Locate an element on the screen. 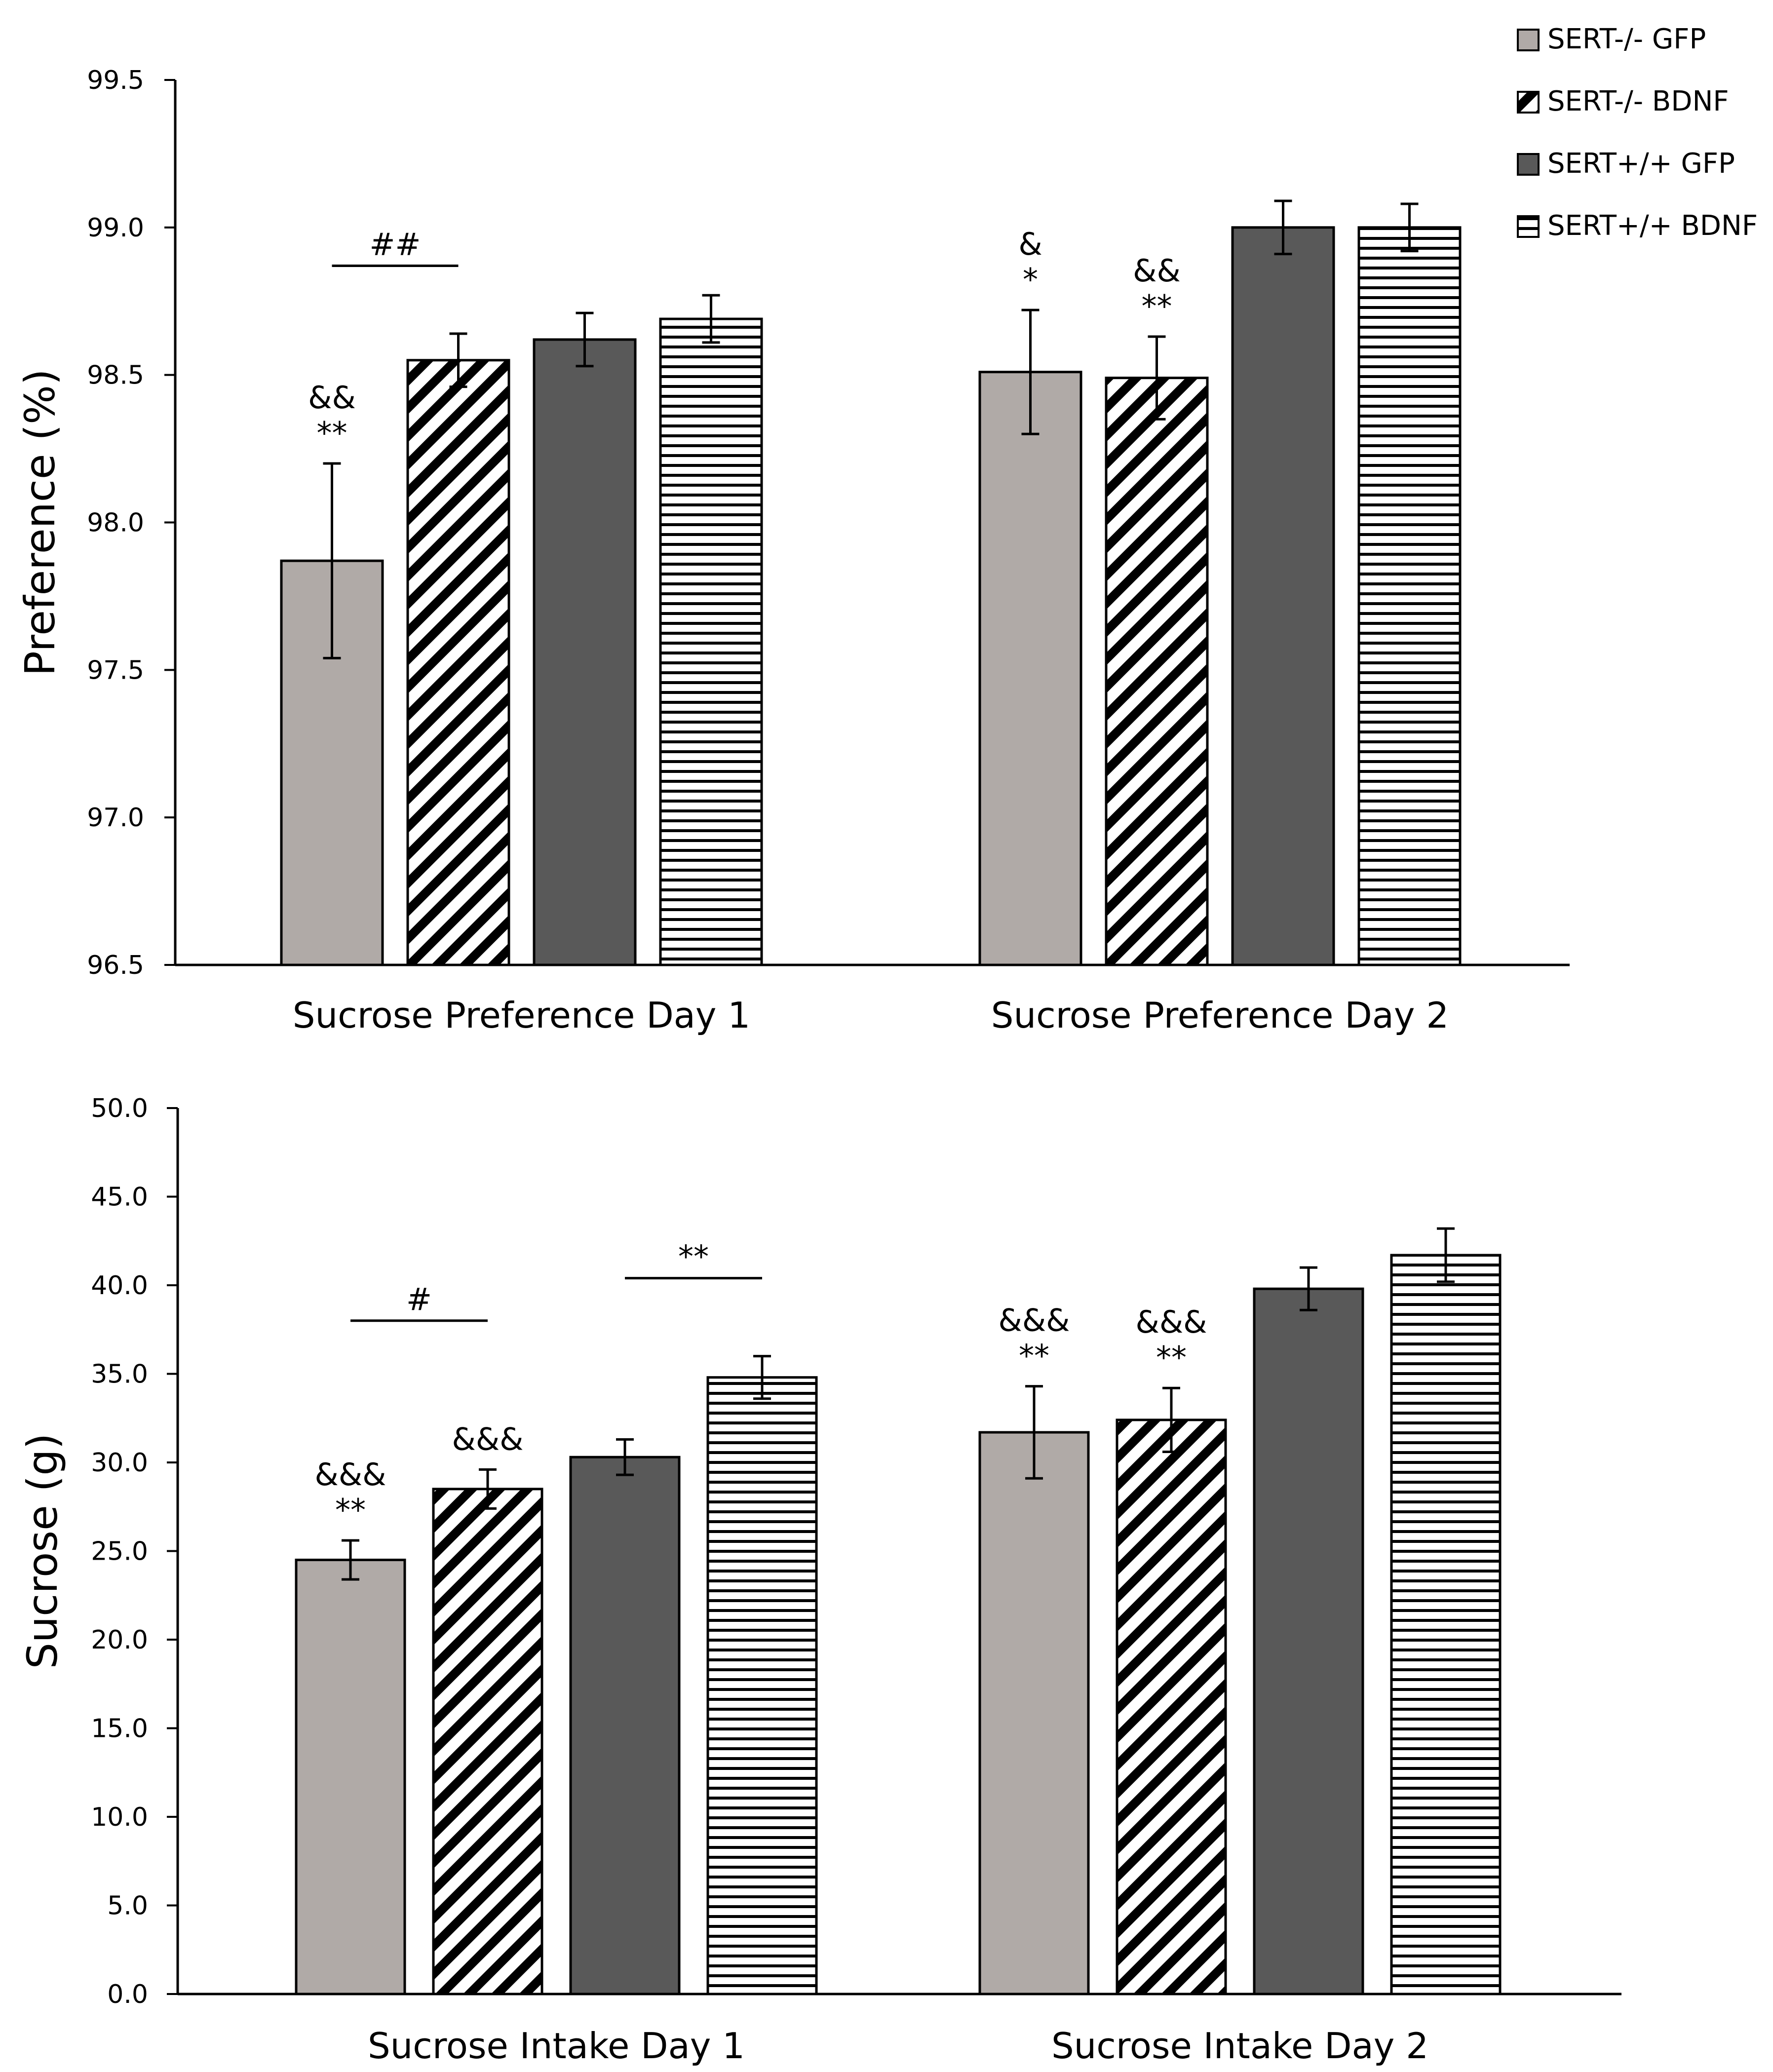  y-tick-label: 50.0 is located at coordinates (119, 1108).